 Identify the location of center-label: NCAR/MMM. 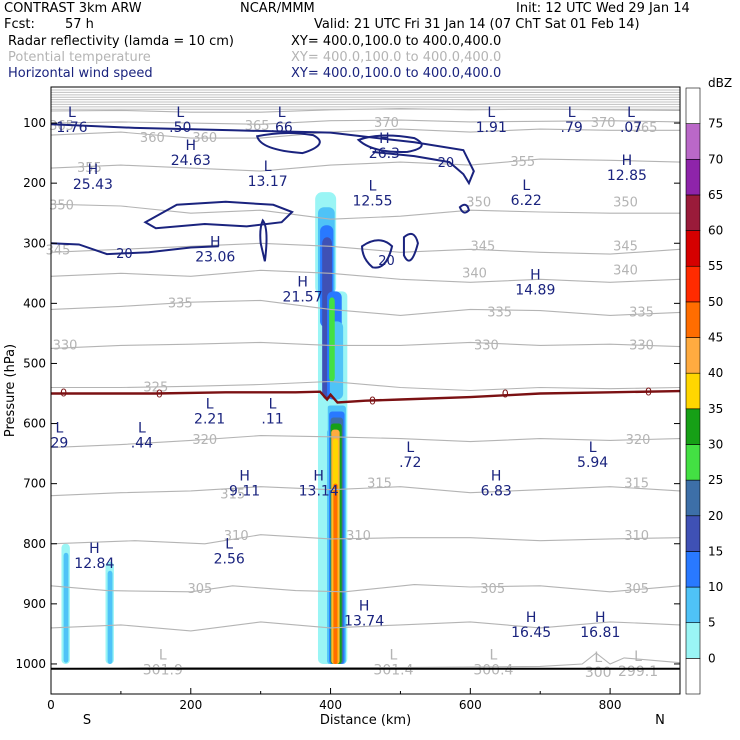
(277, 8).